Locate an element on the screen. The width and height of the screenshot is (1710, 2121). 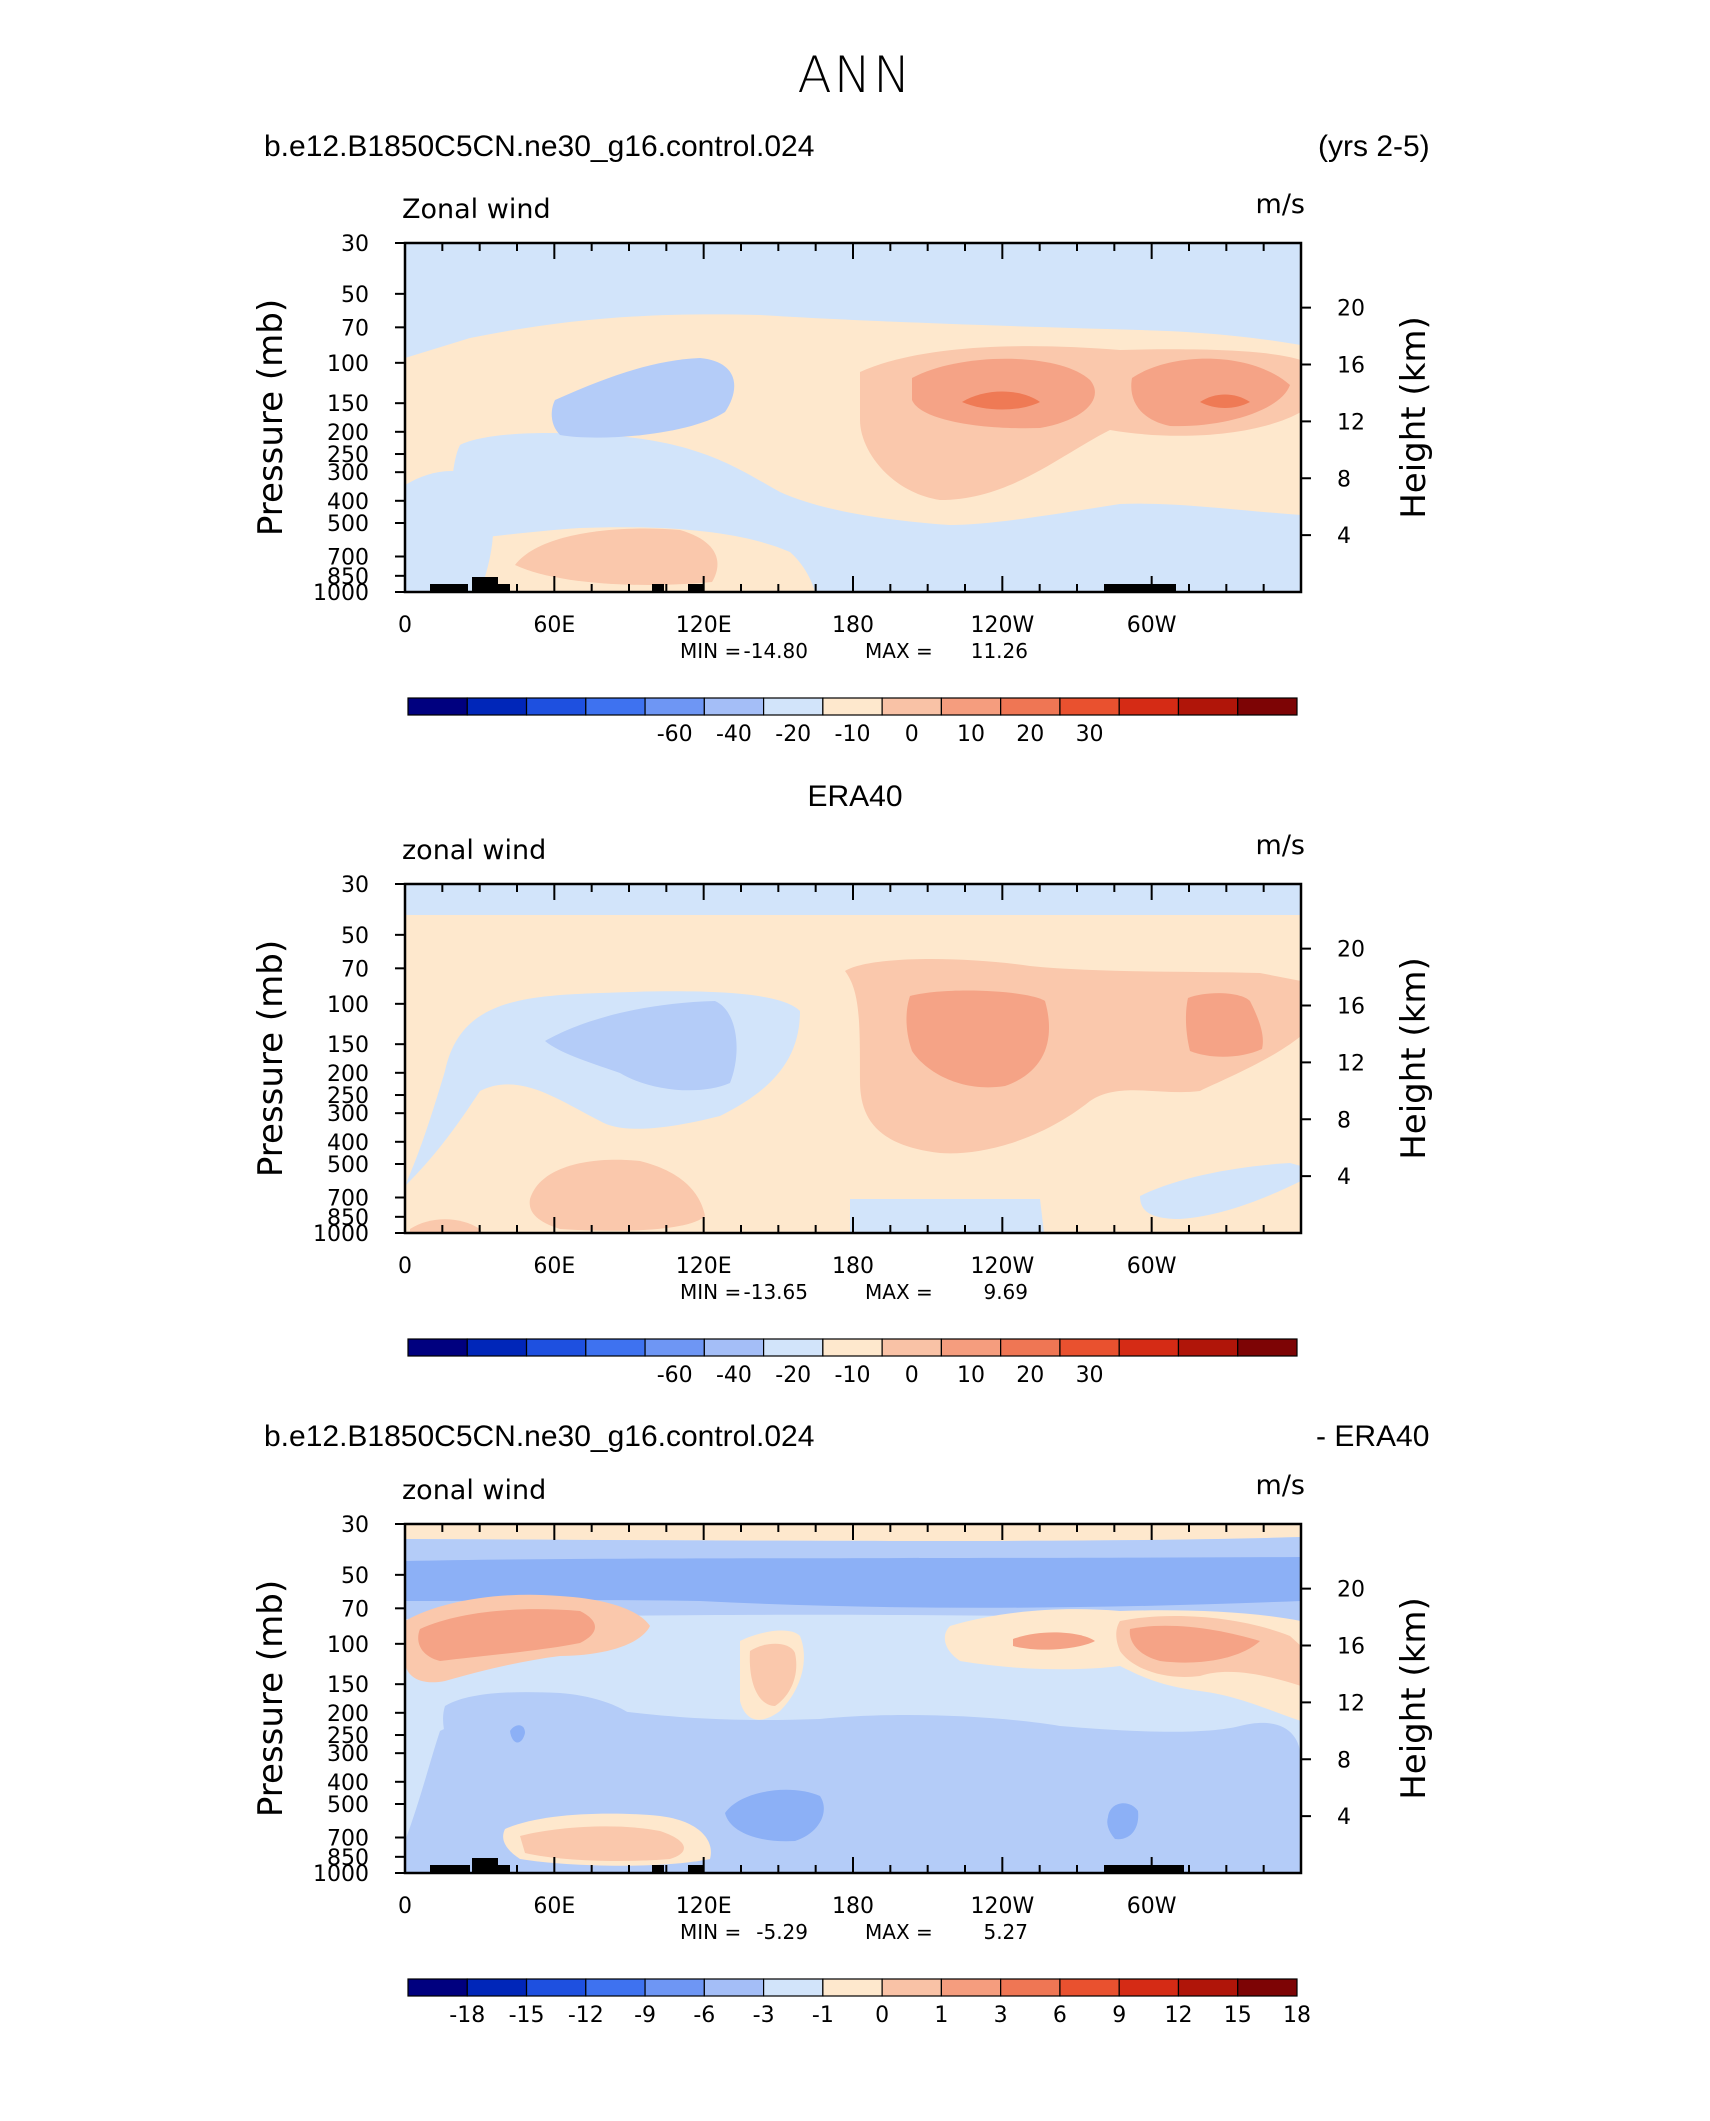
page-title: ANN is located at coordinates (855, 75).